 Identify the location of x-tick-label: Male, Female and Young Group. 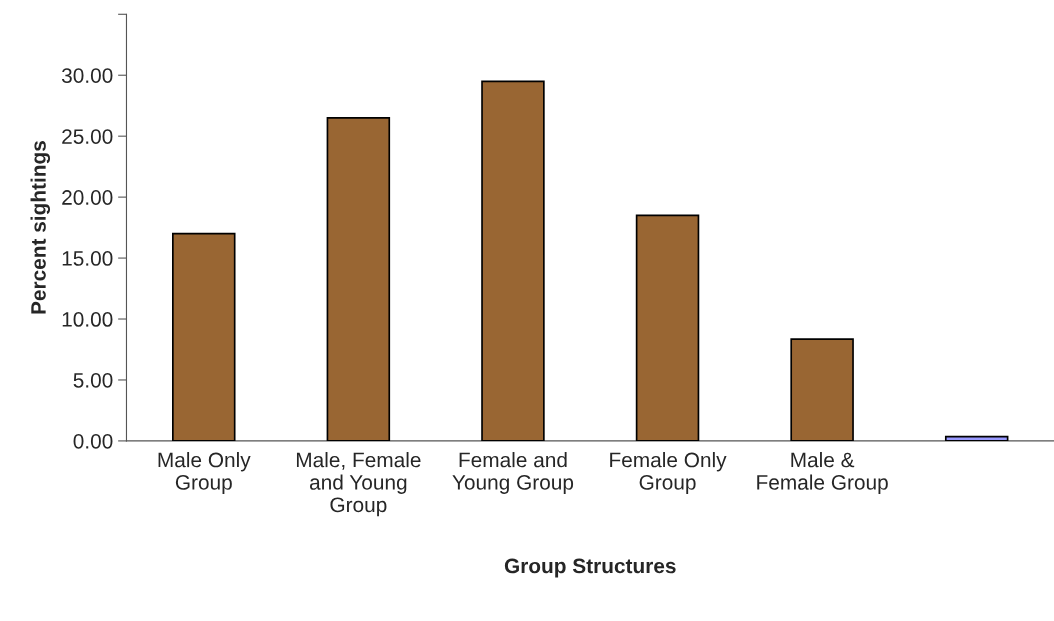
(358, 484).